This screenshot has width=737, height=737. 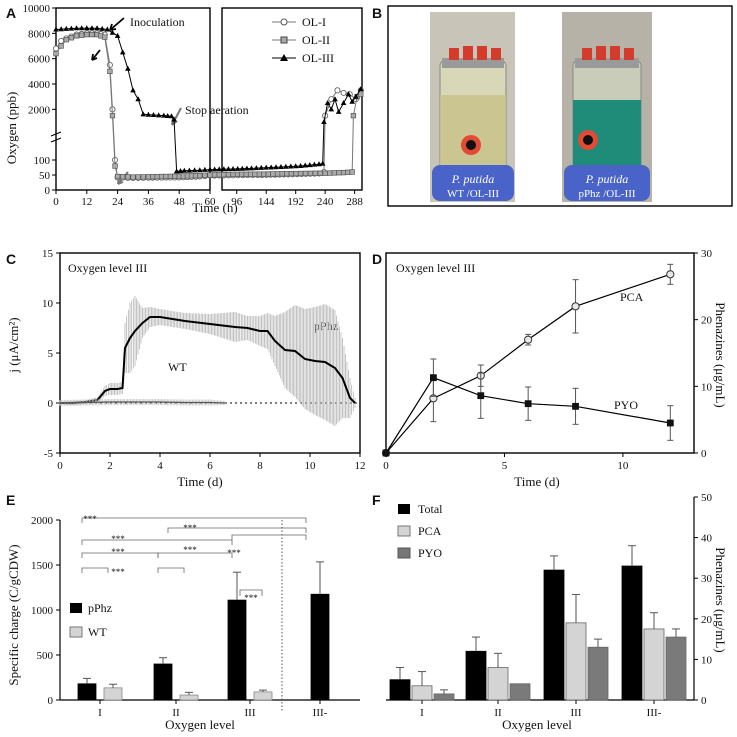 I want to click on panel-a-xtick-label: 12, so click(x=86, y=202).